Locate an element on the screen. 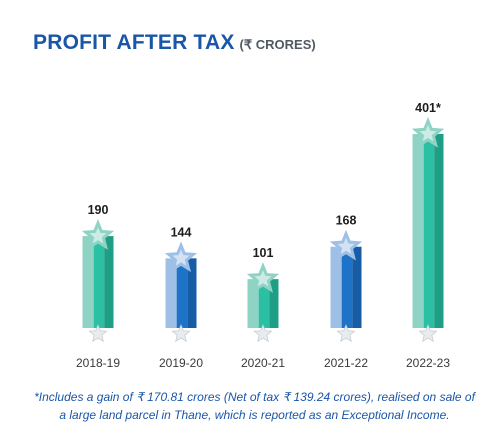 This screenshot has height=442, width=491. data-label: 144 is located at coordinates (181, 232).